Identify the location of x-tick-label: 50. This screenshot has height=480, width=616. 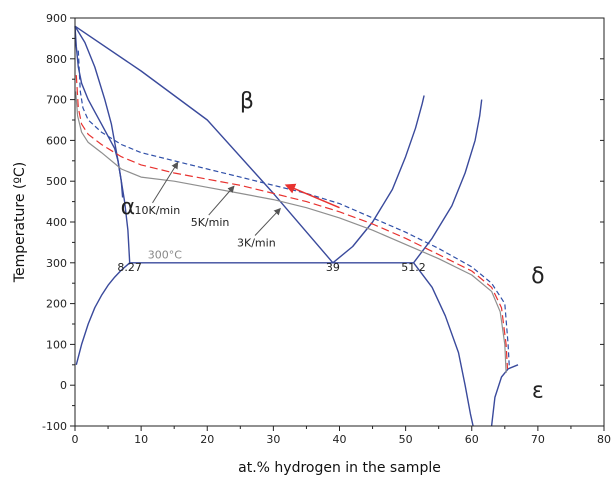
(406, 439).